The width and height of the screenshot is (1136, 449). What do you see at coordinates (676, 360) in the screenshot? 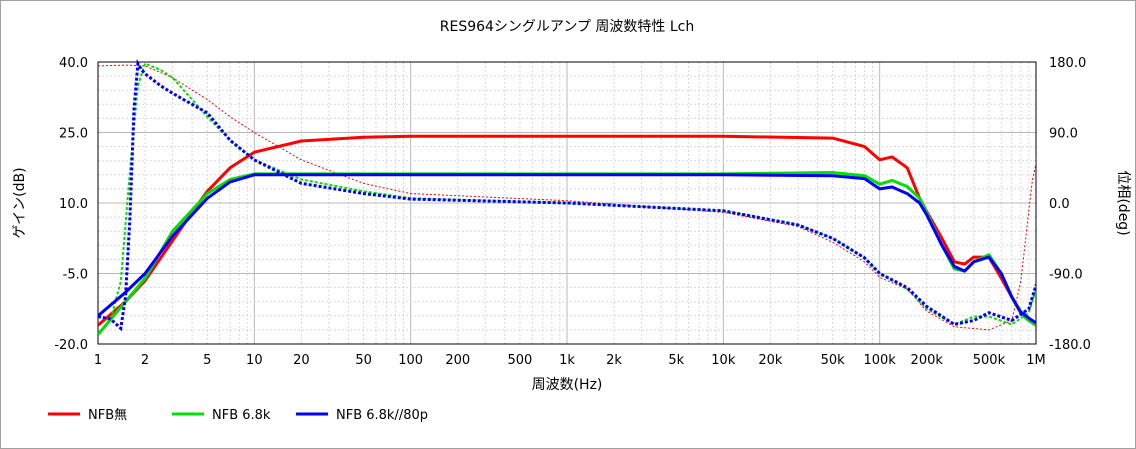
I see `x-tick-label: 5k` at bounding box center [676, 360].